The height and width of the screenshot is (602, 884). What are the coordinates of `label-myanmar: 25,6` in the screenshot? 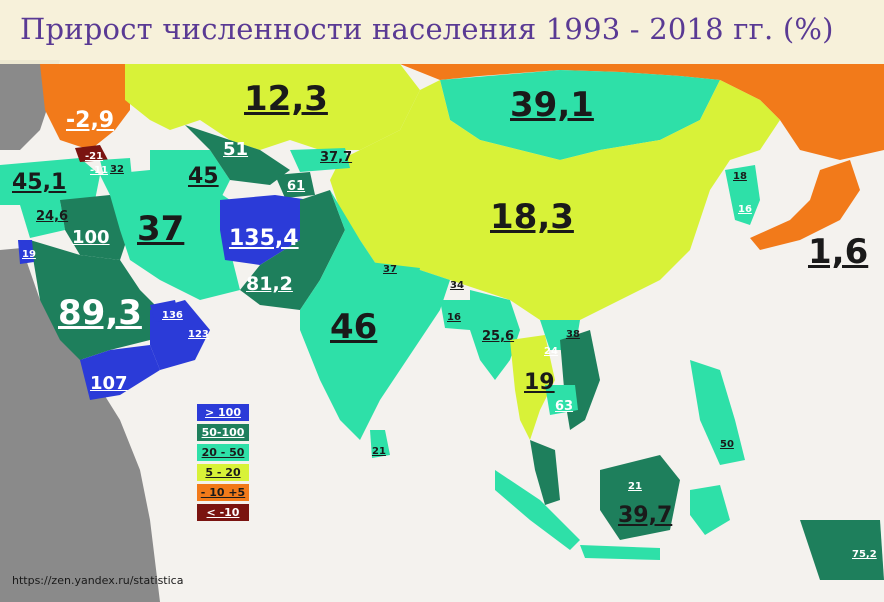 It's located at (498, 336).